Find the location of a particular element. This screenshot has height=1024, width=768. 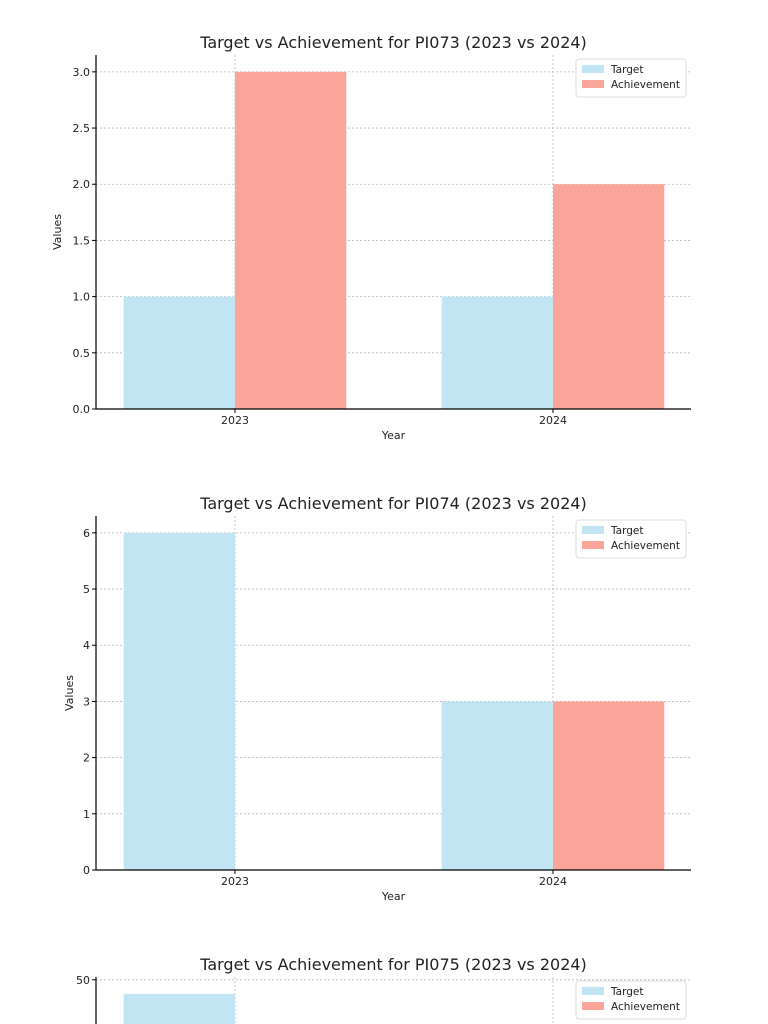

y-tick-label: 2.5 is located at coordinates (82, 128).